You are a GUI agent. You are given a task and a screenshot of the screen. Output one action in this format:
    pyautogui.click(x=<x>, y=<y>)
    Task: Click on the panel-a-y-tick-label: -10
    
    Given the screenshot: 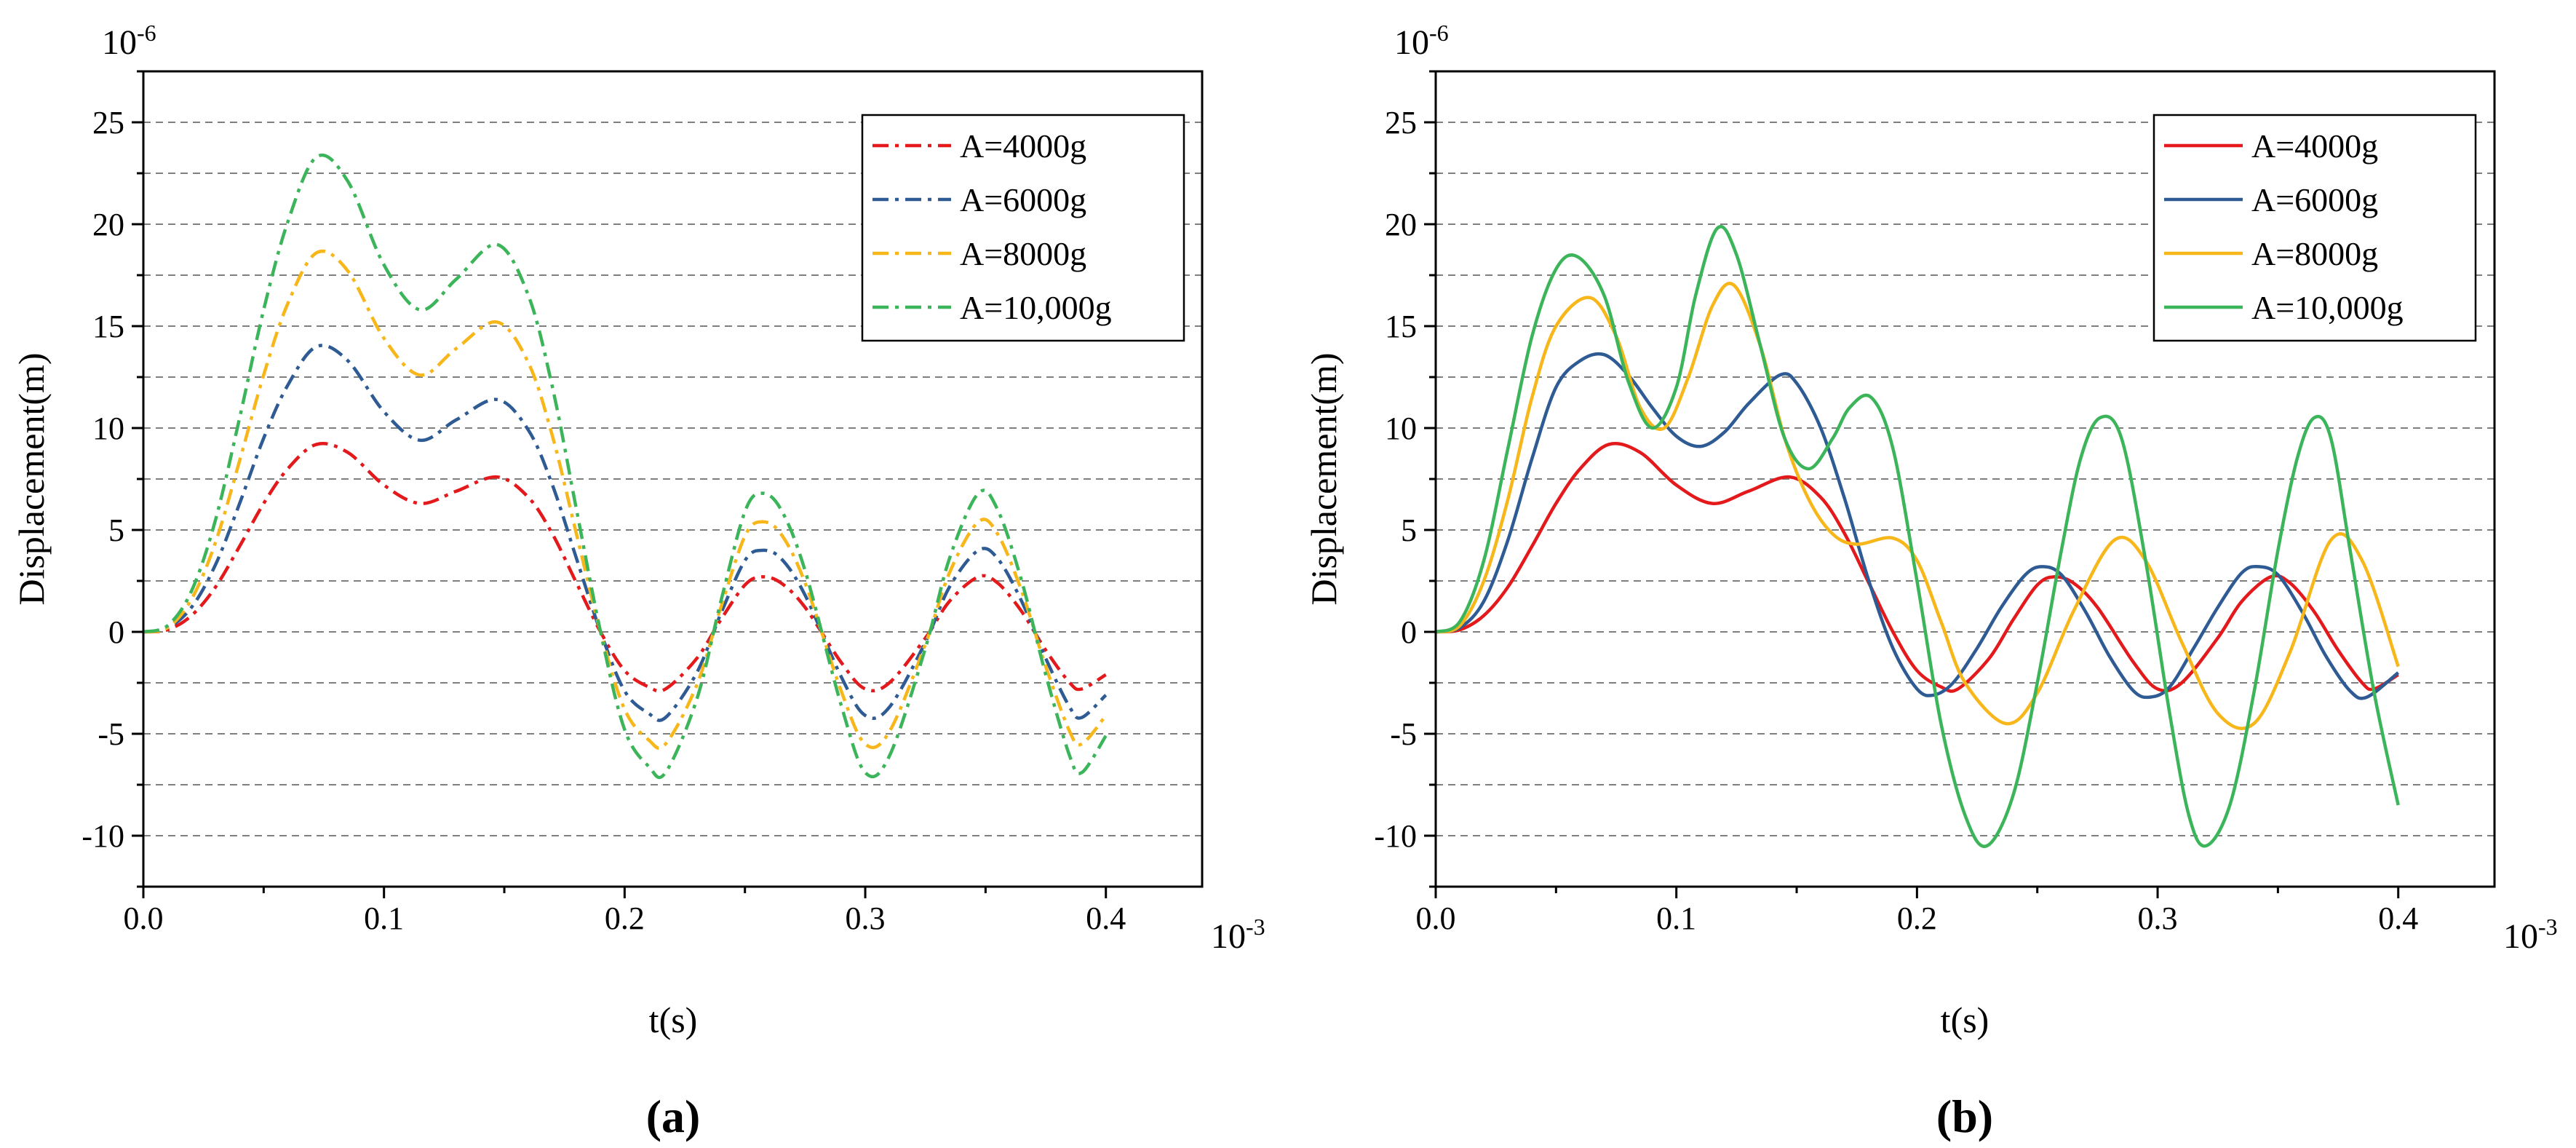 What is the action you would take?
    pyautogui.click(x=103, y=836)
    